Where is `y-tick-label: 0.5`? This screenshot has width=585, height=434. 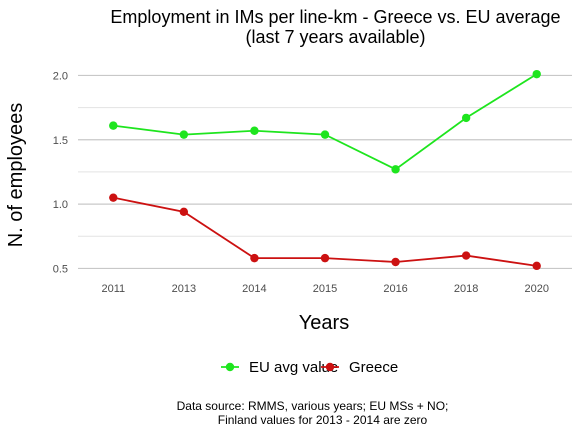 y-tick-label: 0.5 is located at coordinates (60, 269).